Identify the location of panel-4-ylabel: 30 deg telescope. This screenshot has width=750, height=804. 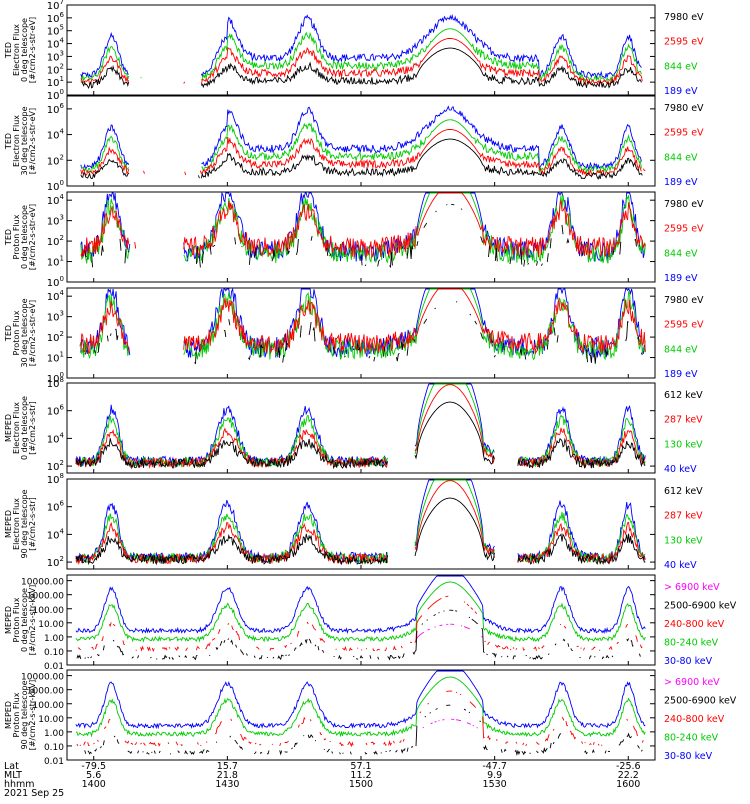
(24, 332).